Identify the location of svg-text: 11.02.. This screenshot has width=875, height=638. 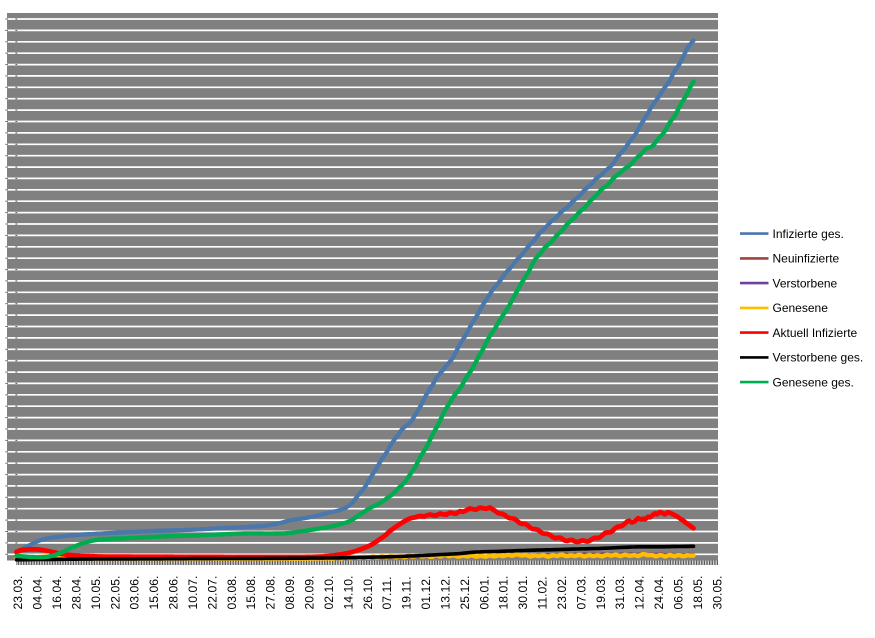
(543, 593).